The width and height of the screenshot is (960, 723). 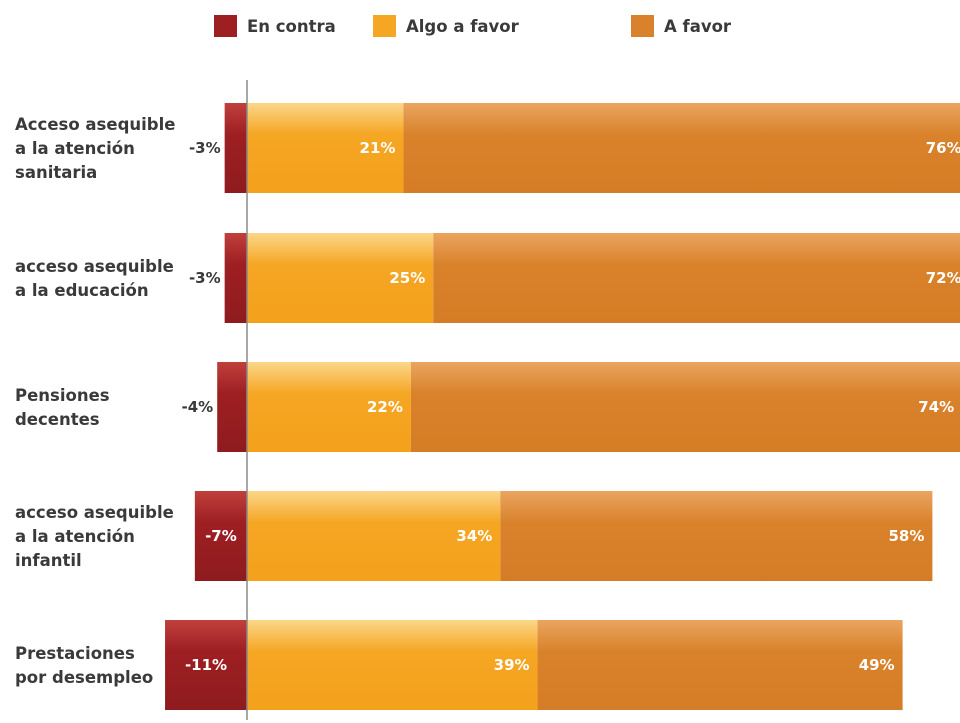 I want to click on category-label-4-line-1: acceso asequible, so click(x=94, y=512).